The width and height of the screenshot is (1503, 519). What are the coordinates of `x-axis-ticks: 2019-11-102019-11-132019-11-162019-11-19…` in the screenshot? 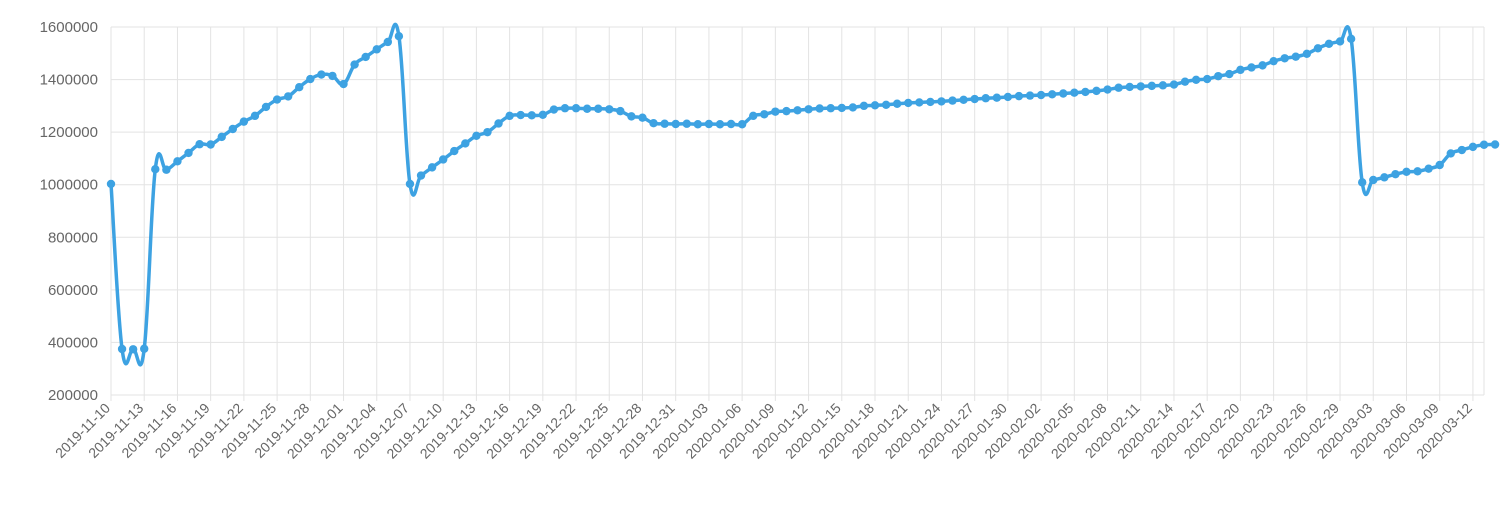 It's located at (763, 431).